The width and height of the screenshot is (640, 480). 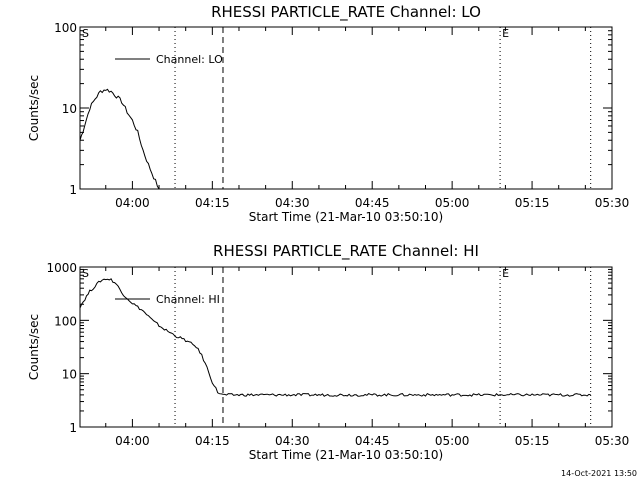 What do you see at coordinates (346, 251) in the screenshot?
I see `chart-title: RHESSI PARTICLE_RATE Channel: HI` at bounding box center [346, 251].